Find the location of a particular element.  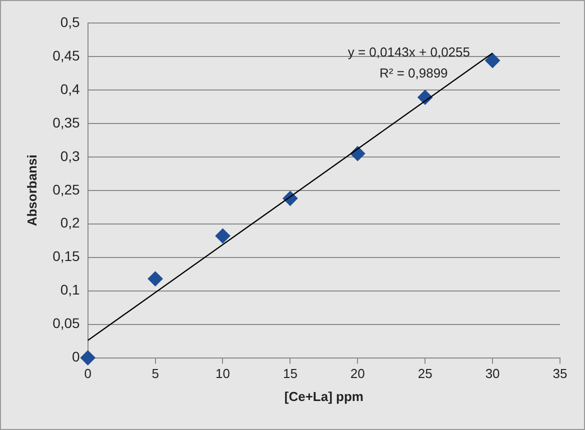

y-tick-label: 0,4 is located at coordinates (70, 88).